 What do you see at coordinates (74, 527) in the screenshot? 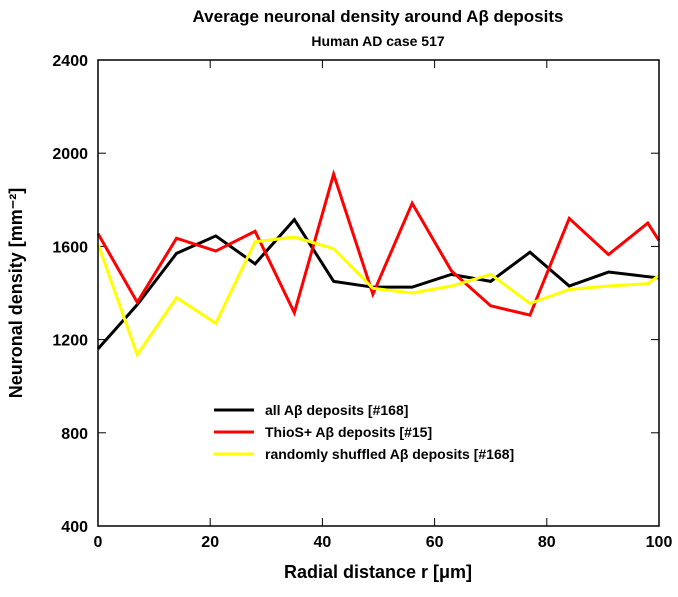
I see `y-tick-label: 400` at bounding box center [74, 527].